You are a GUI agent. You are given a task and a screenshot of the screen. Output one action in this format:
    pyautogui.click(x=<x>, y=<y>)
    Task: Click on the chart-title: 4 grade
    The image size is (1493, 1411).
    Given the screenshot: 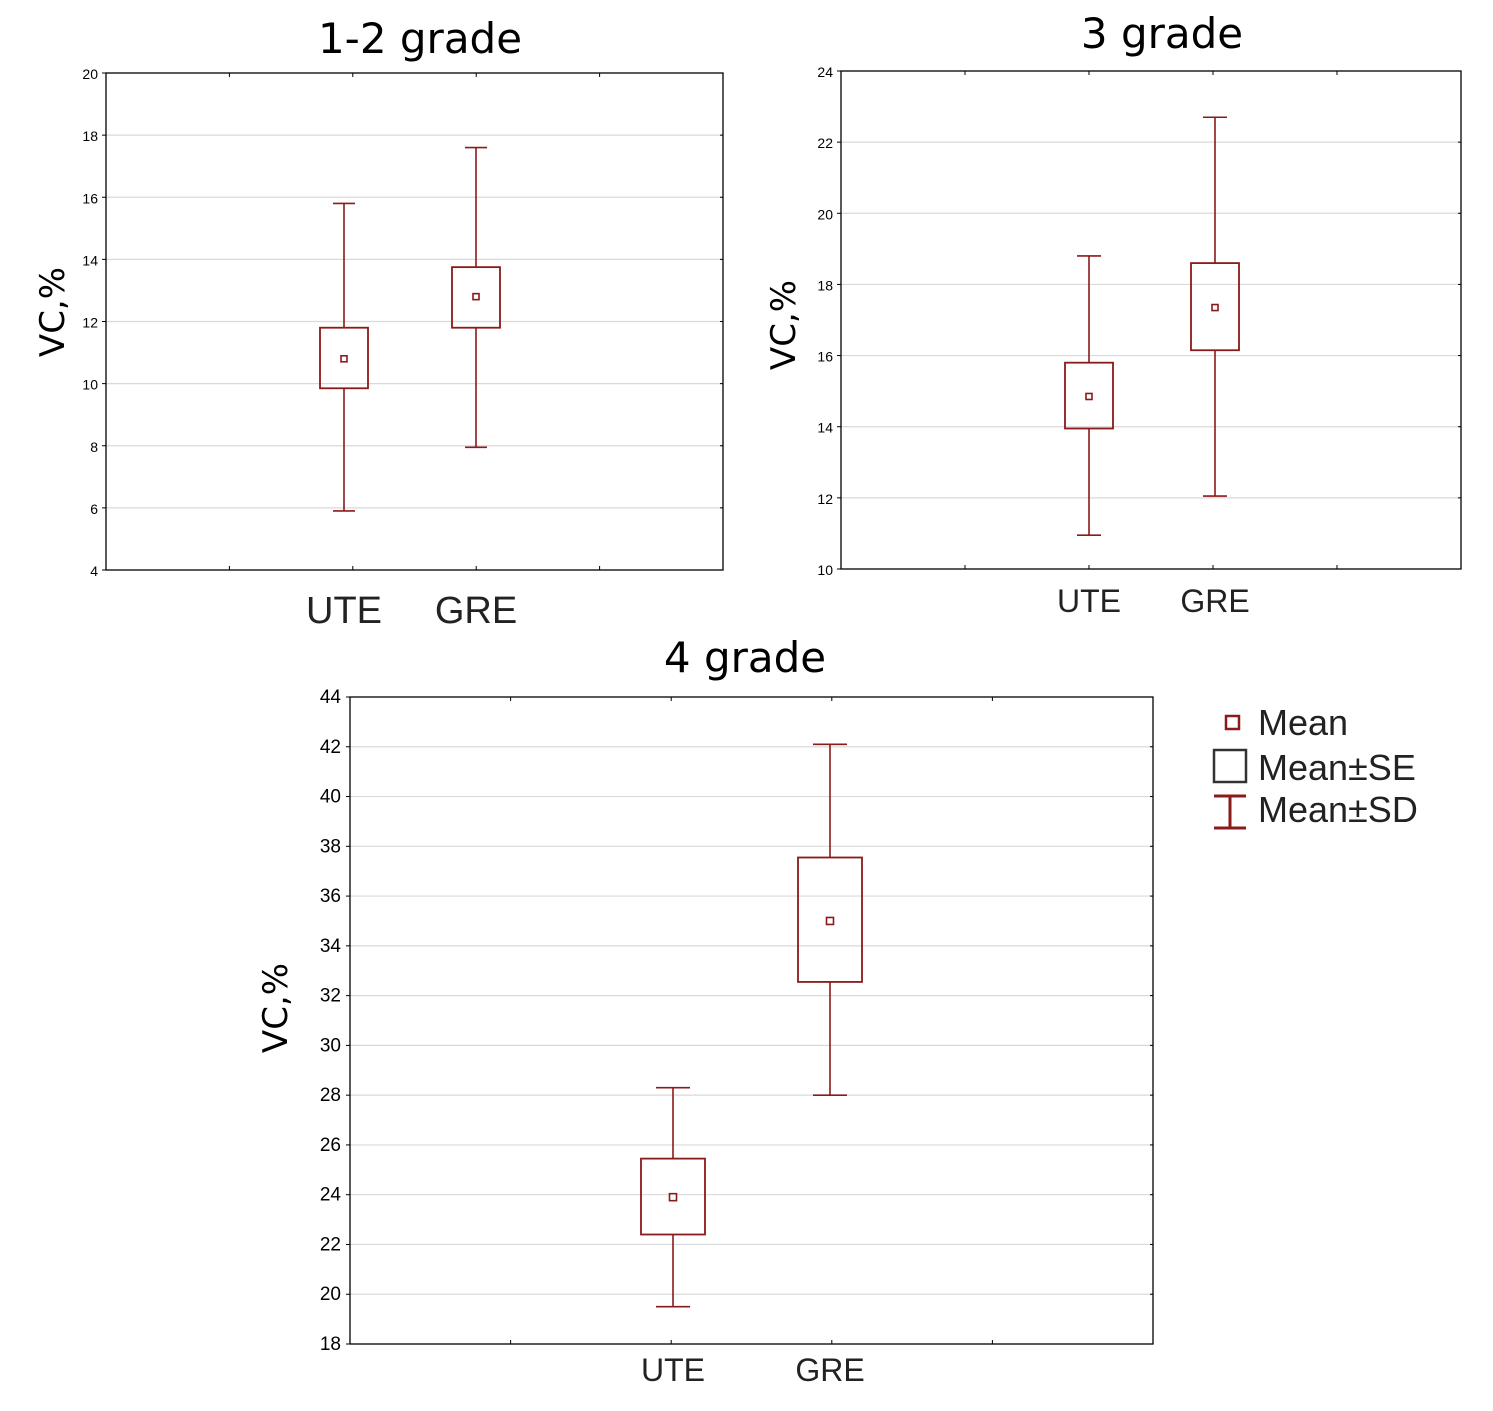 What is the action you would take?
    pyautogui.click(x=745, y=657)
    